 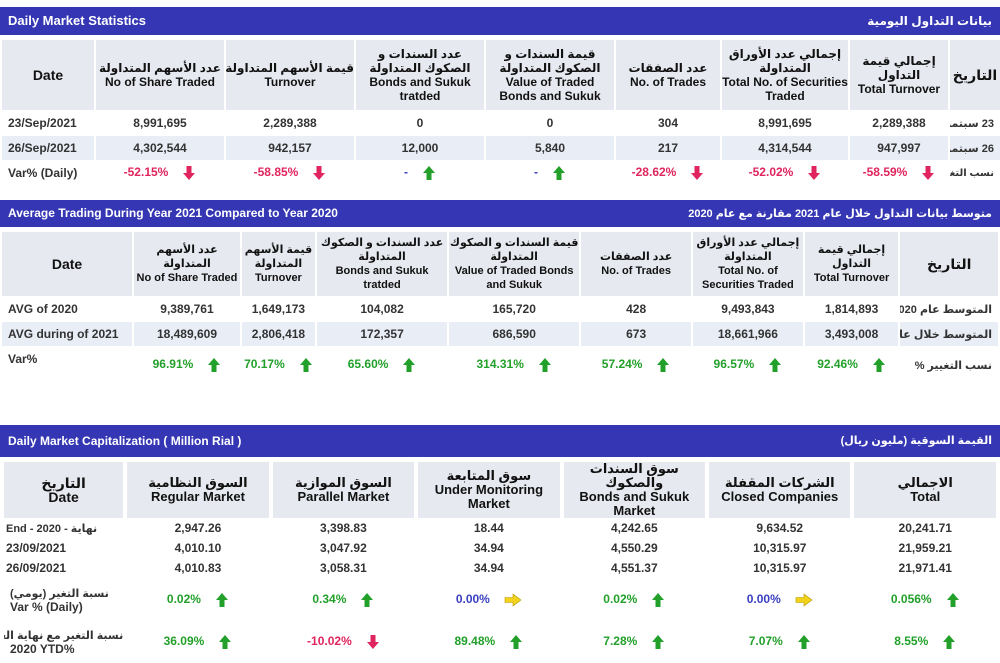 What do you see at coordinates (514, 309) in the screenshot?
I see `cell: 165,720` at bounding box center [514, 309].